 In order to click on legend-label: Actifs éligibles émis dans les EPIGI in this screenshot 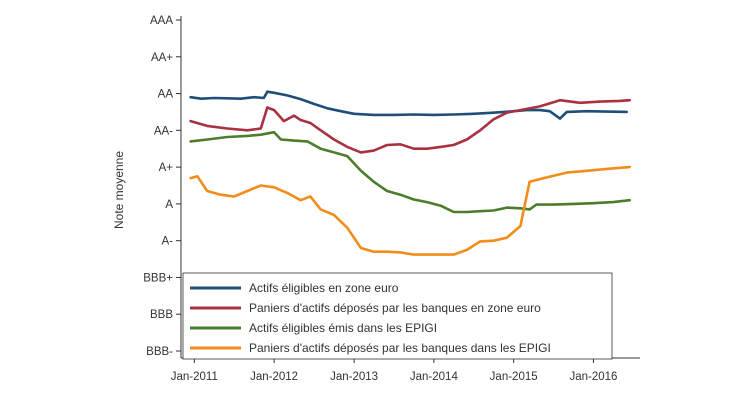, I will do `click(343, 328)`.